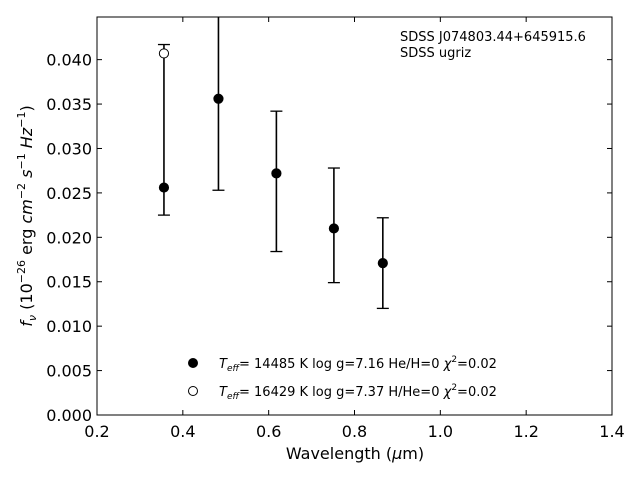  What do you see at coordinates (493, 37) in the screenshot?
I see `object-name-annotation: SDSS J074803.44+645915.6` at bounding box center [493, 37].